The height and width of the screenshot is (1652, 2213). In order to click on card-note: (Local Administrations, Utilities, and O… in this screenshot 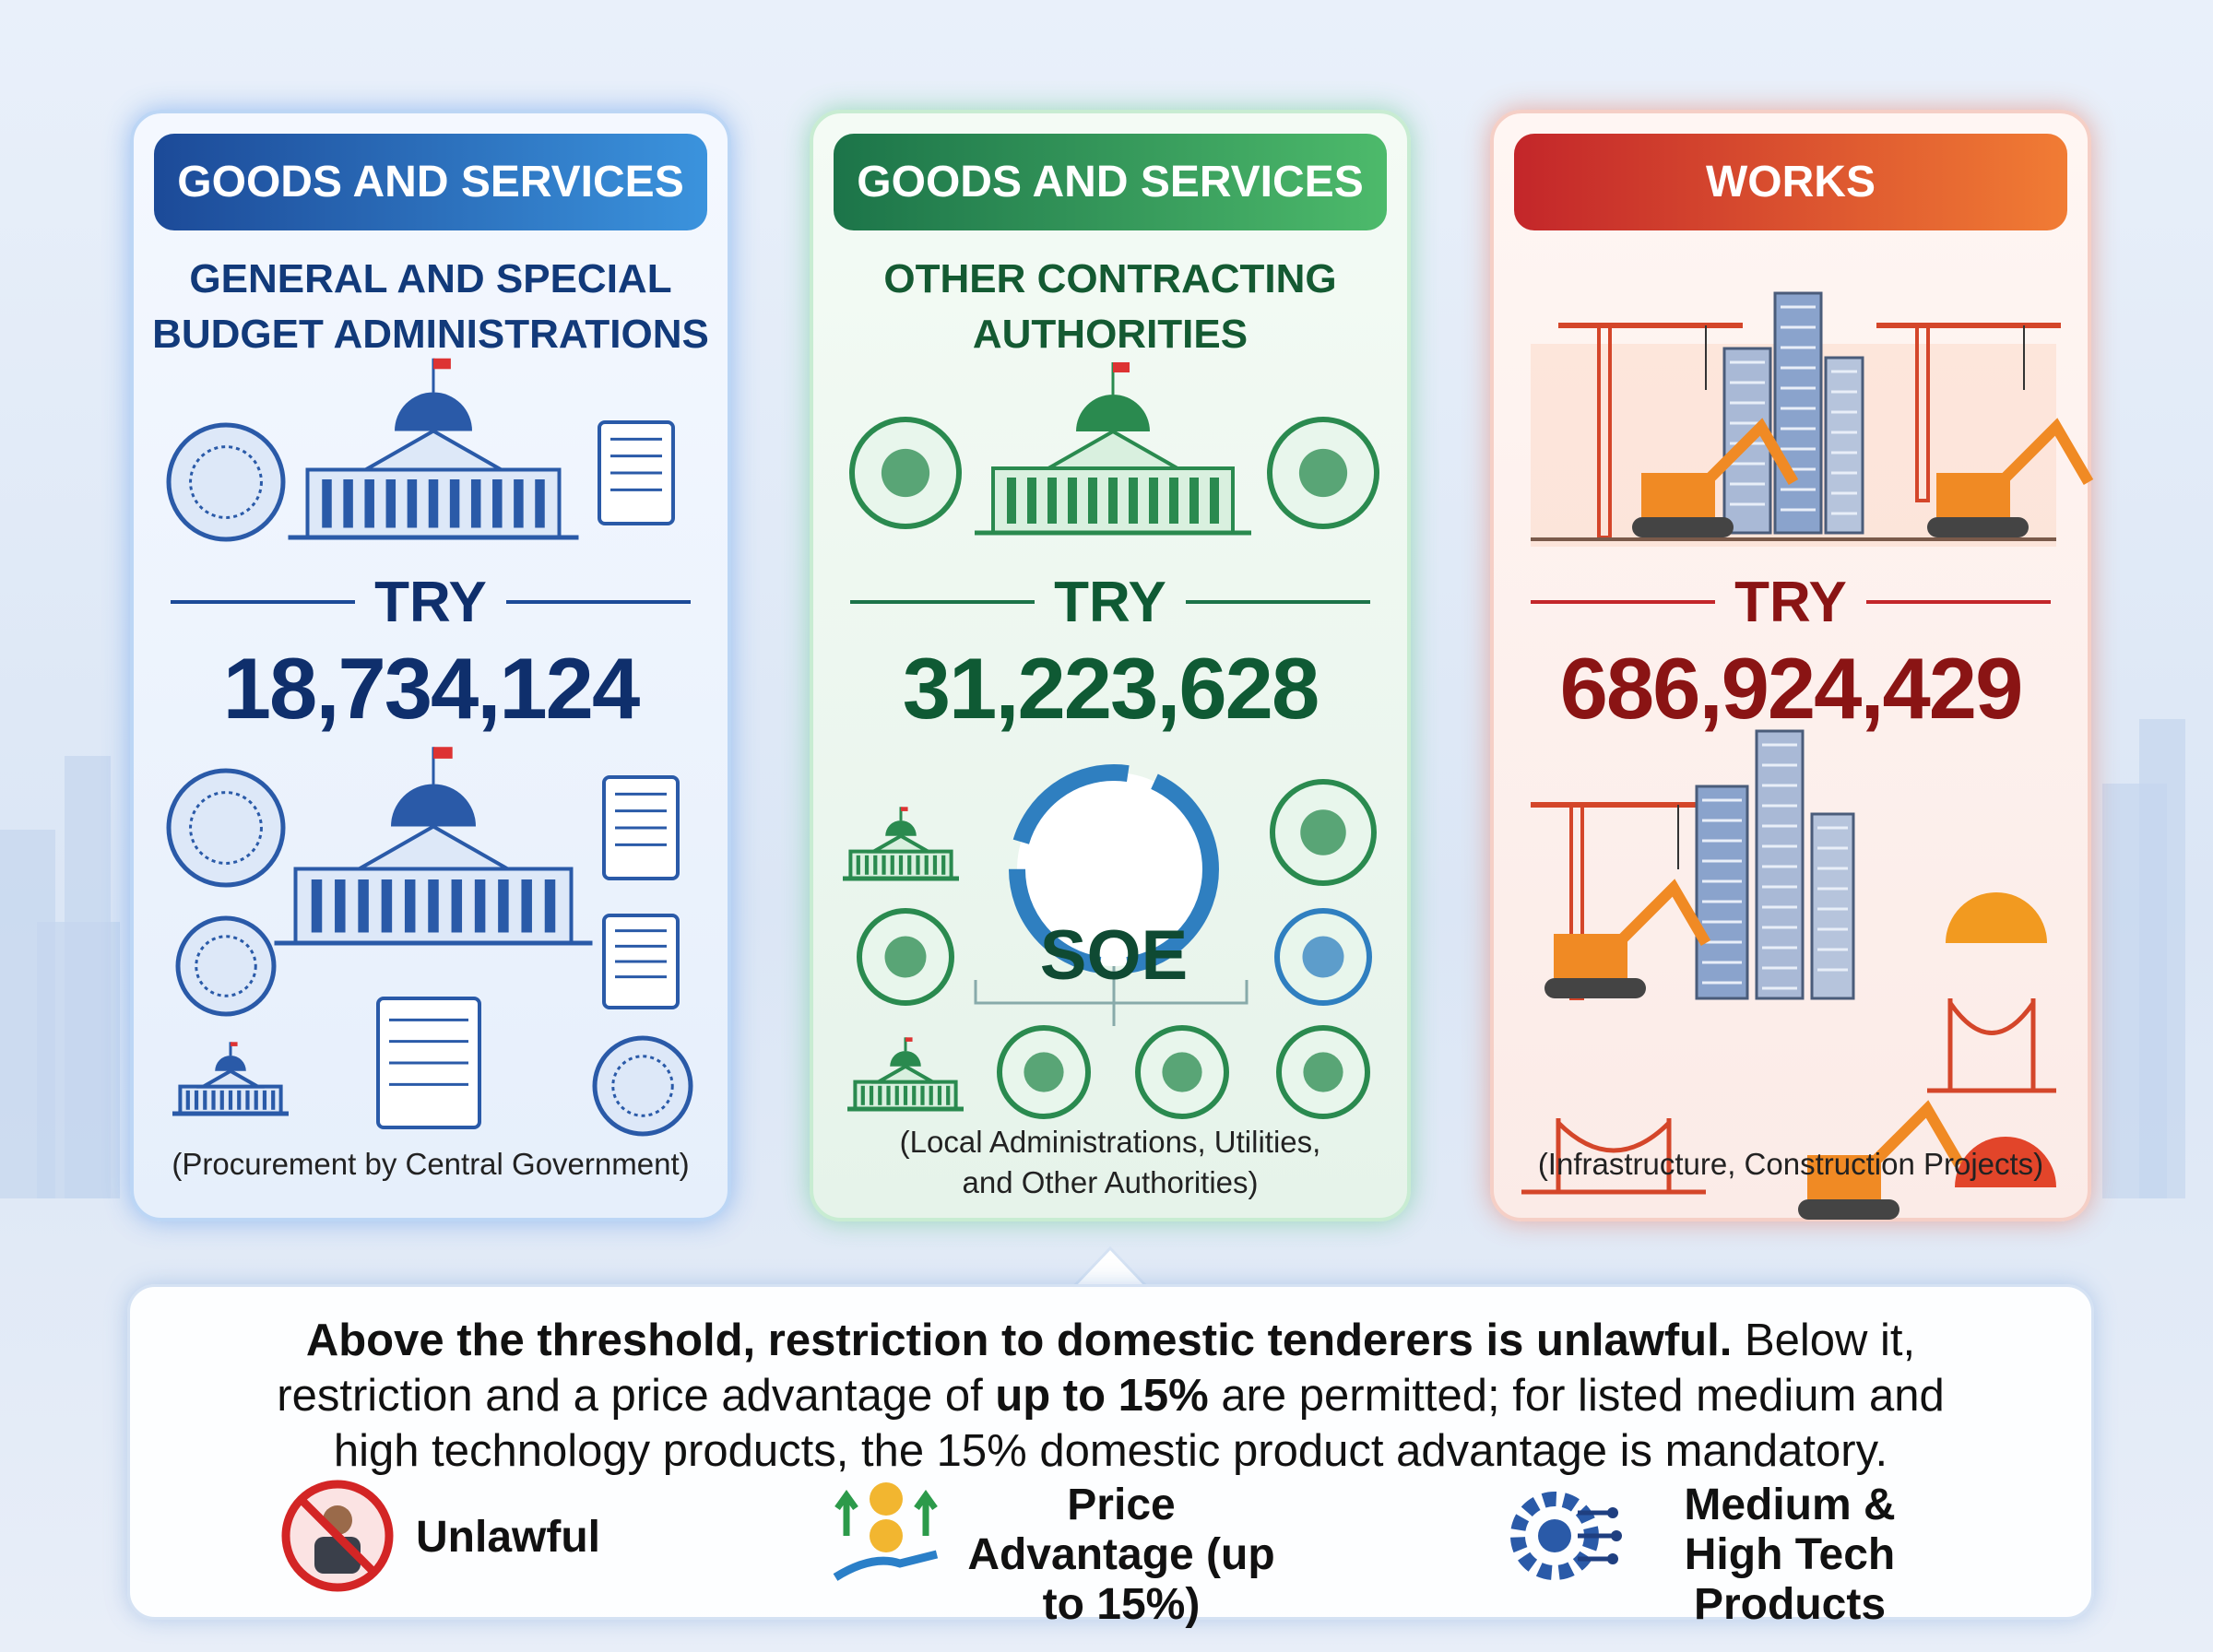, I will do `click(1110, 1162)`.